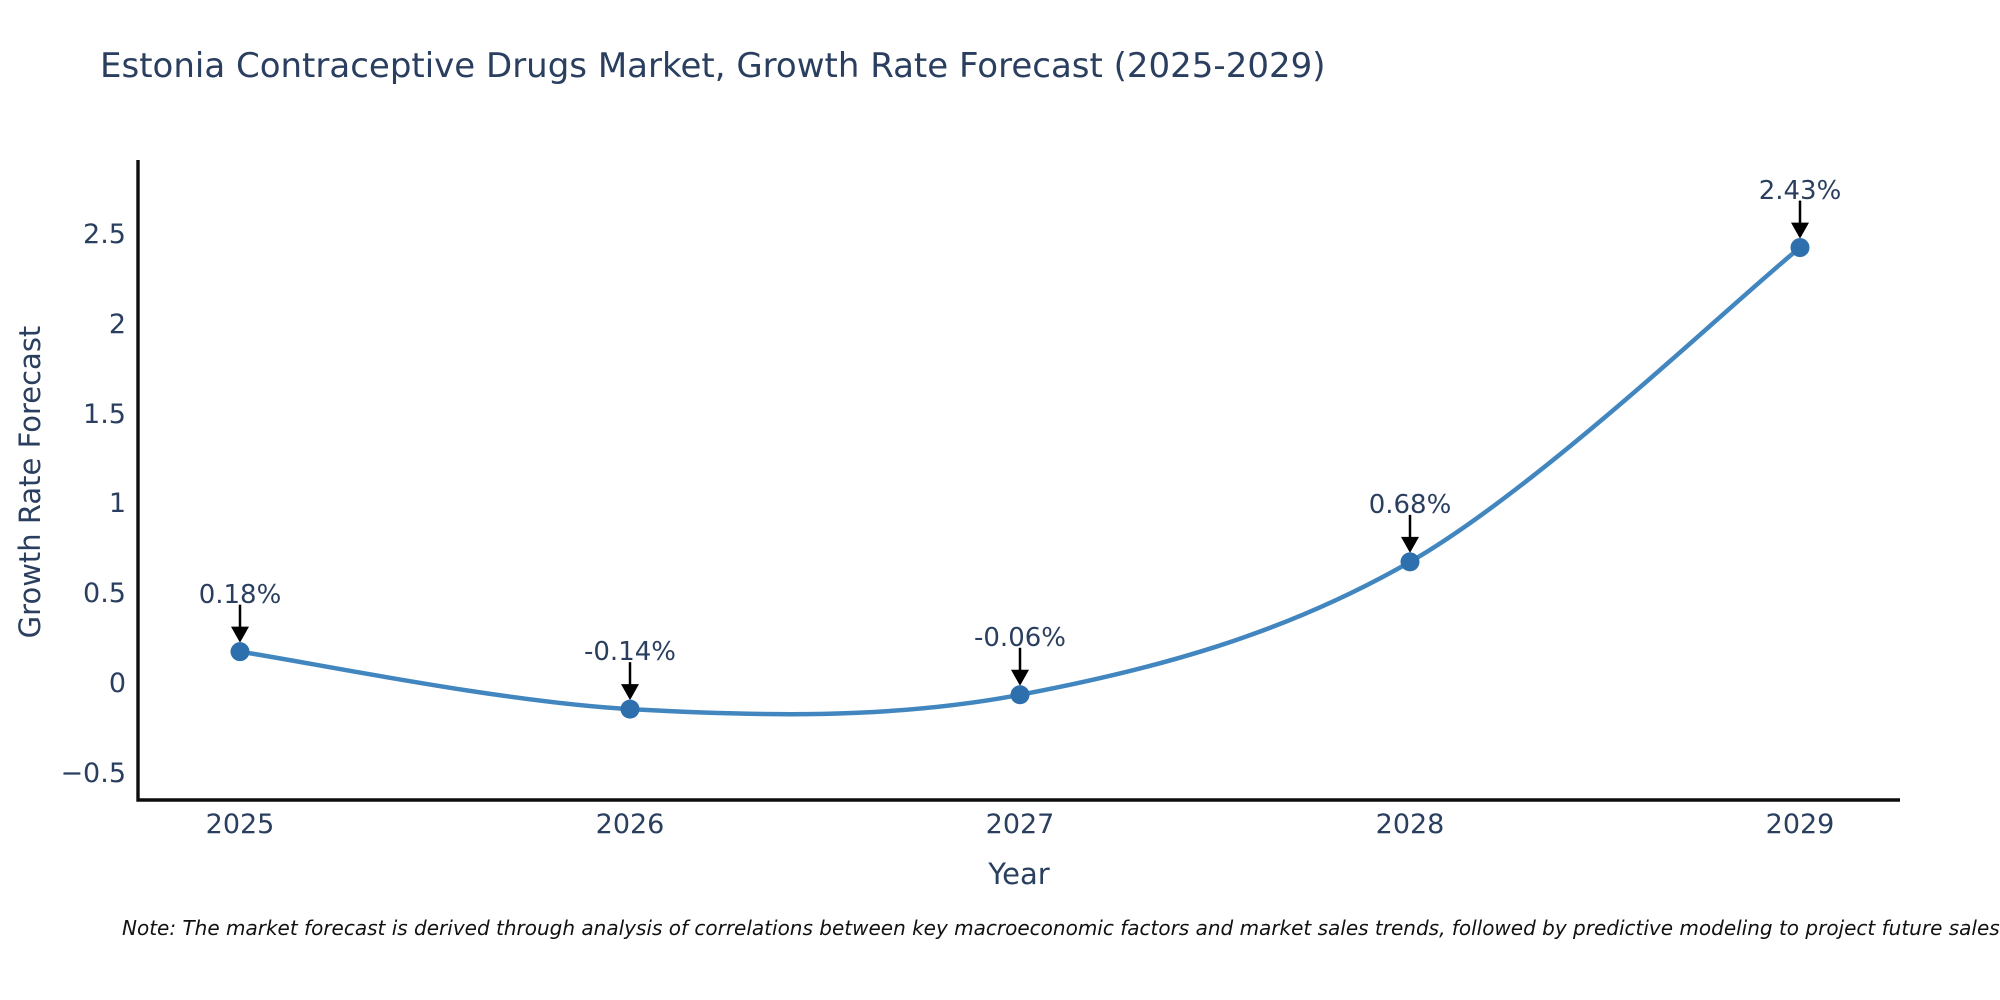 This screenshot has height=1000, width=2000. What do you see at coordinates (1410, 504) in the screenshot?
I see `point-value-label: 0.68%` at bounding box center [1410, 504].